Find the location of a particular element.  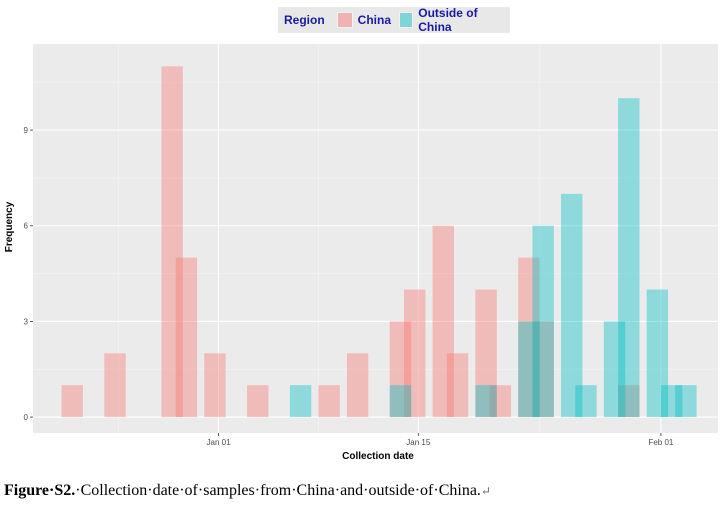

legend-title: Region is located at coordinates (304, 20).